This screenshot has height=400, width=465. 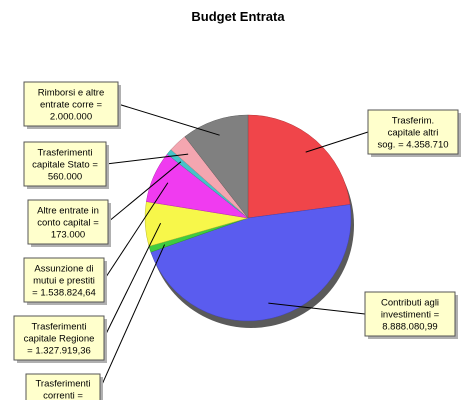 What do you see at coordinates (63, 269) in the screenshot?
I see `slice-label-text: Assunzione di` at bounding box center [63, 269].